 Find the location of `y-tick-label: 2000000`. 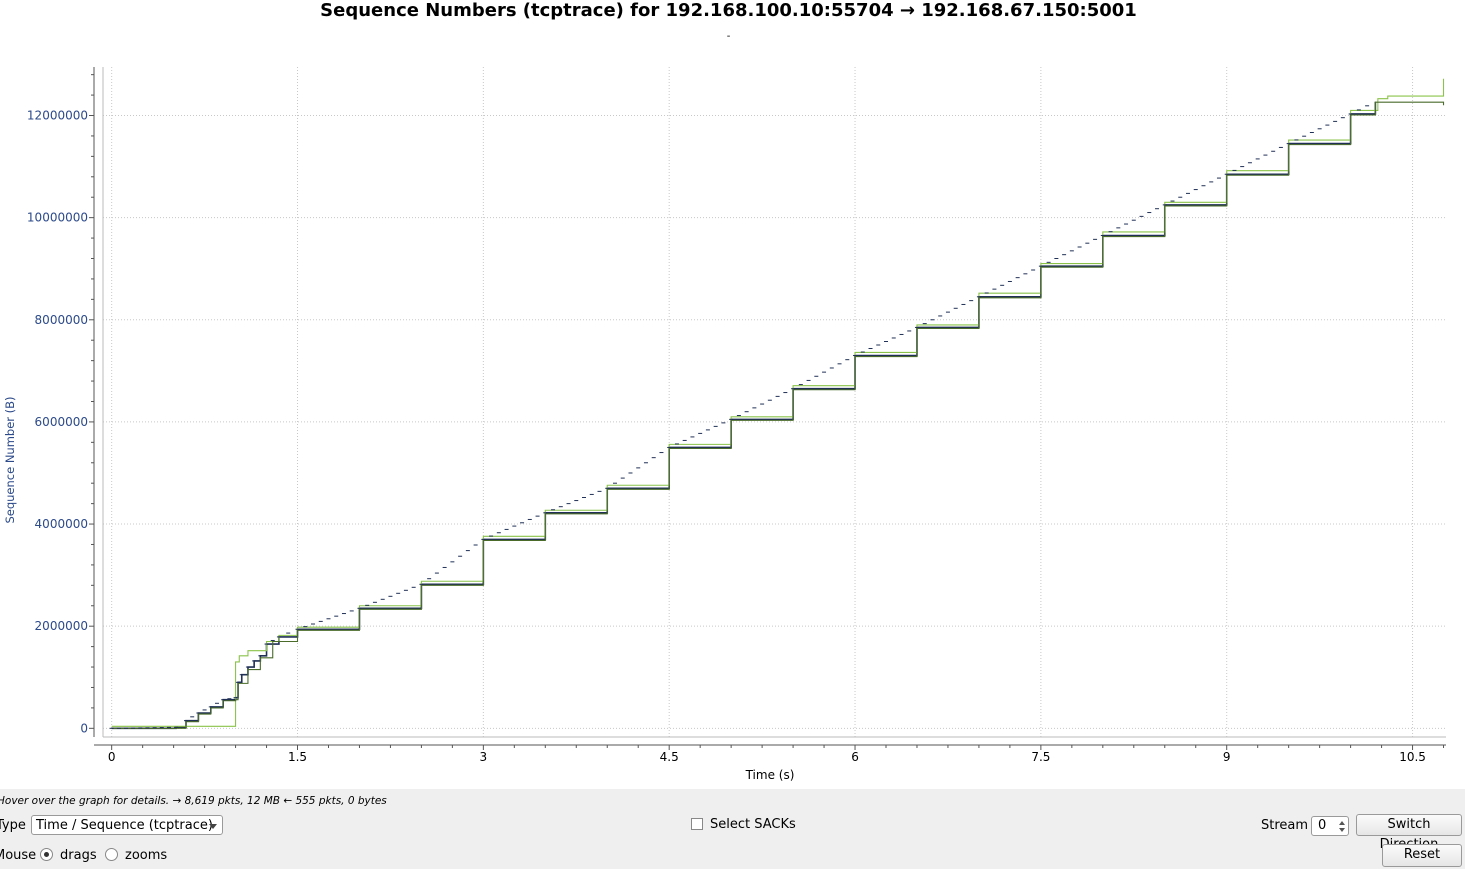

y-tick-label: 2000000 is located at coordinates (61, 626).